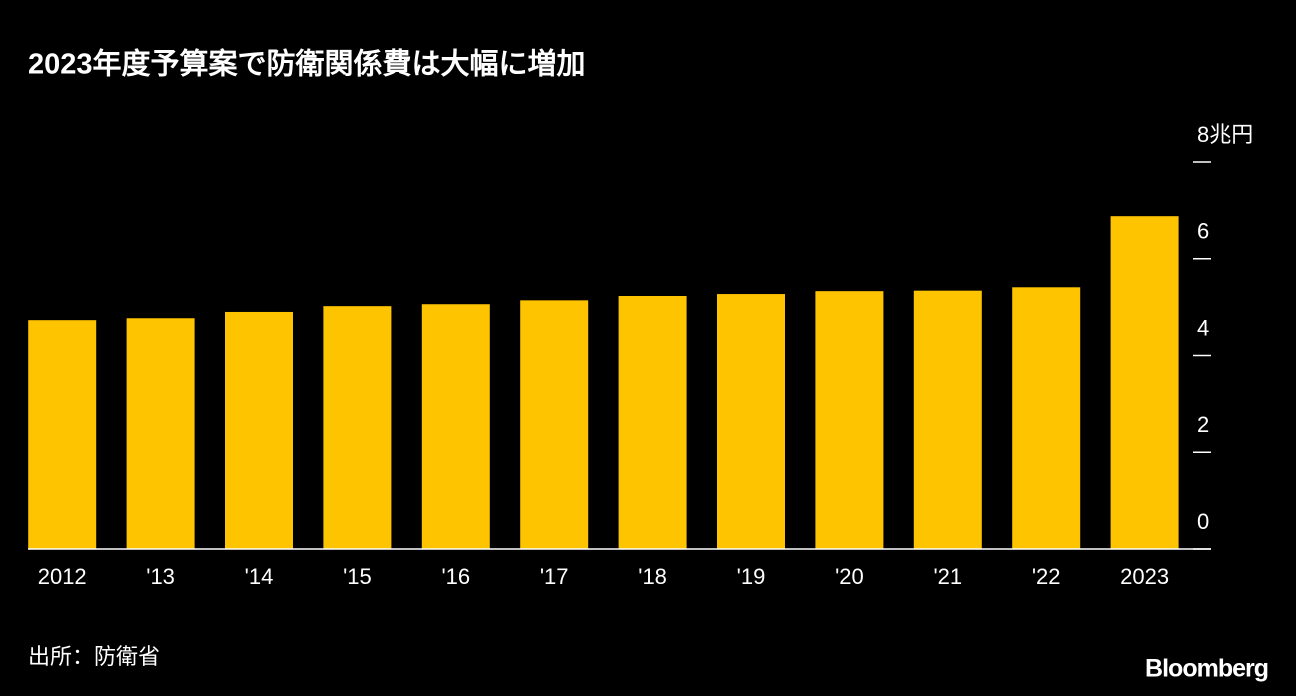 Image resolution: width=1296 pixels, height=696 pixels. I want to click on y-tick-label: 8兆円, so click(1225, 134).